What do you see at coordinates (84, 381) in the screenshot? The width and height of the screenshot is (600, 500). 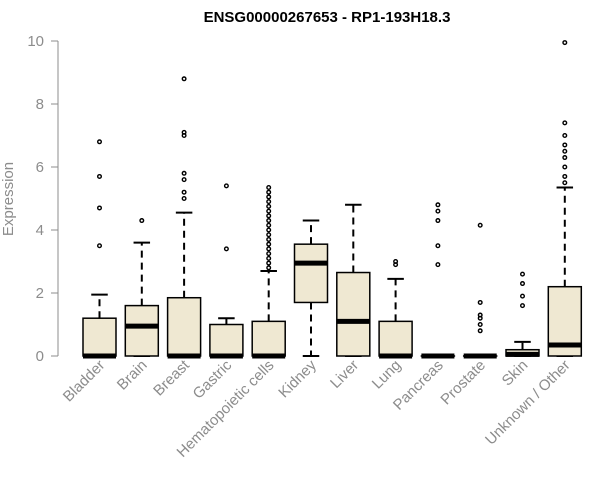 I see `x-category-label: Bladder` at bounding box center [84, 381].